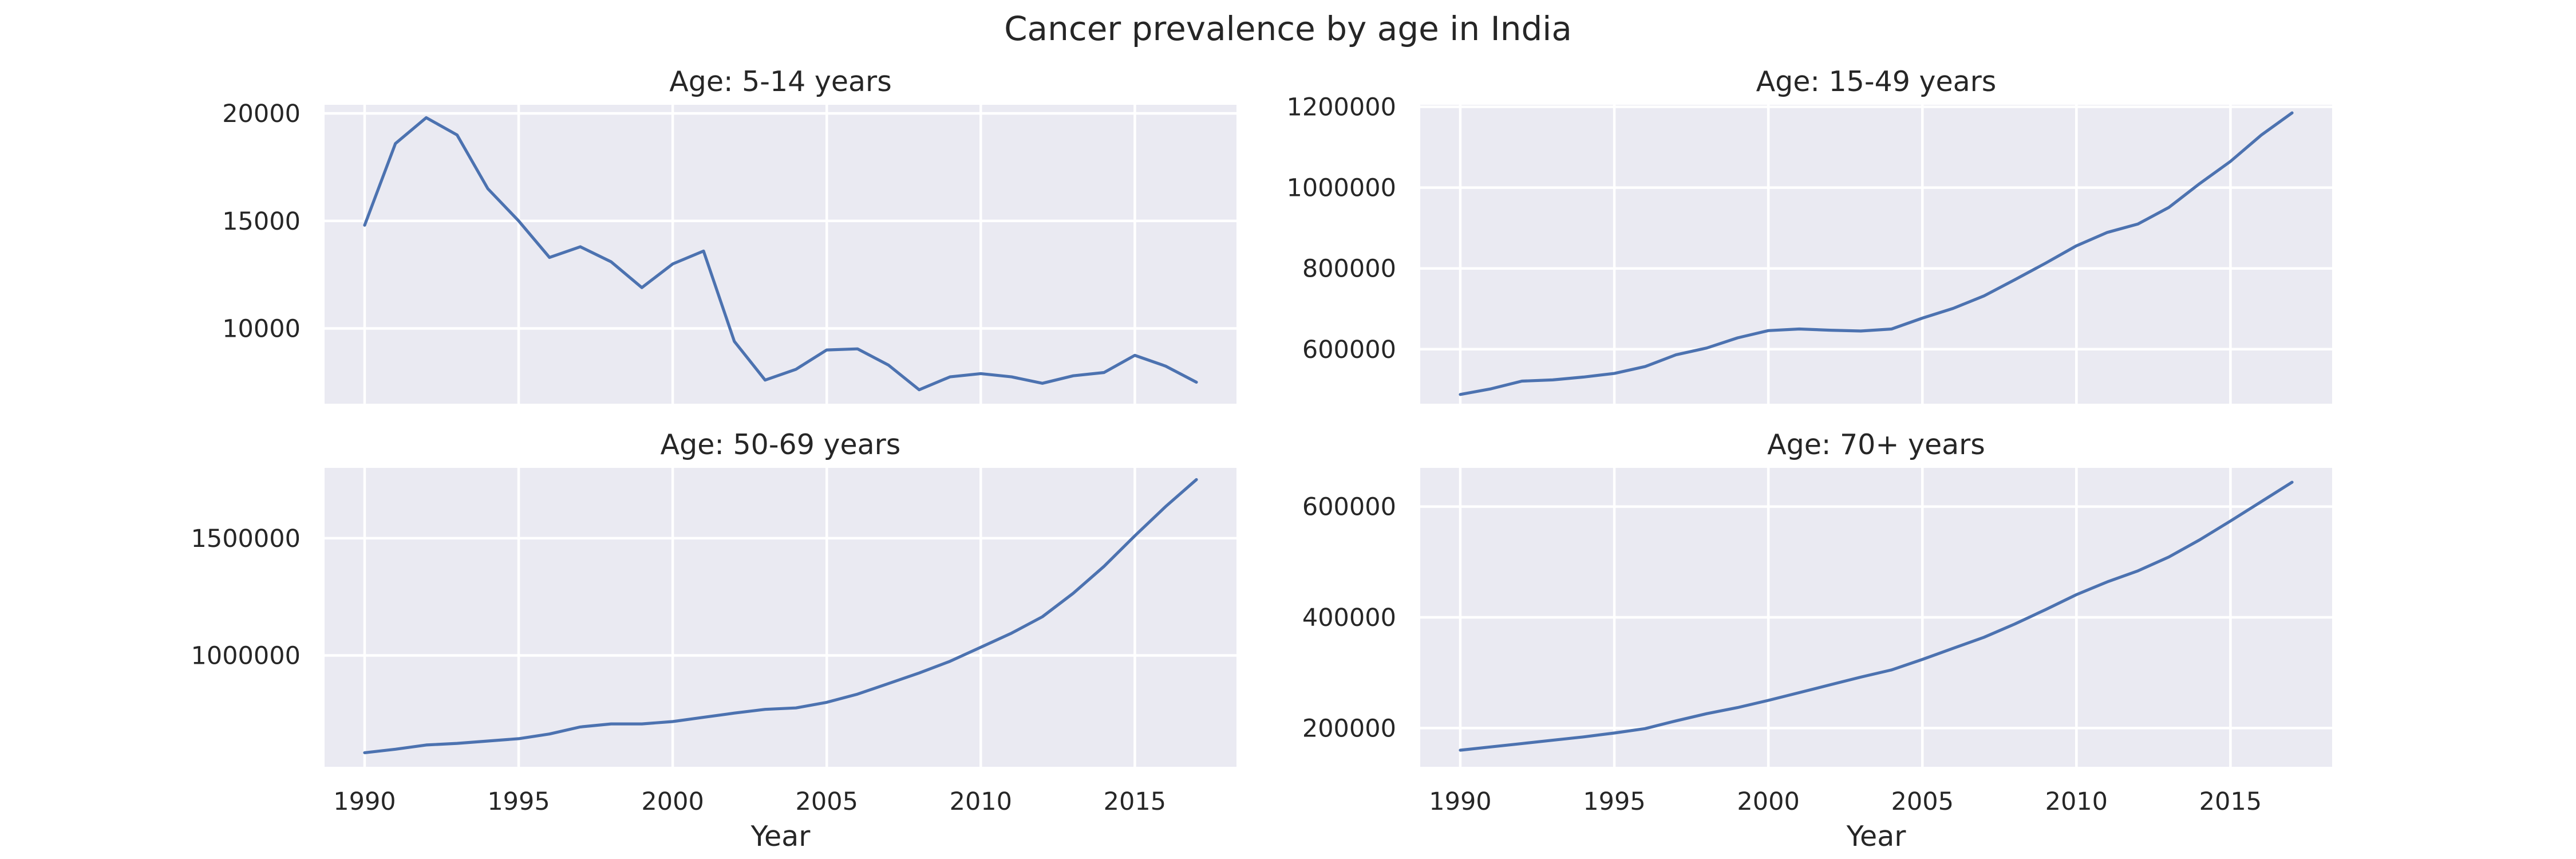 This screenshot has height=859, width=2576. I want to click on panel-title: Age: 50-69 years, so click(781, 444).